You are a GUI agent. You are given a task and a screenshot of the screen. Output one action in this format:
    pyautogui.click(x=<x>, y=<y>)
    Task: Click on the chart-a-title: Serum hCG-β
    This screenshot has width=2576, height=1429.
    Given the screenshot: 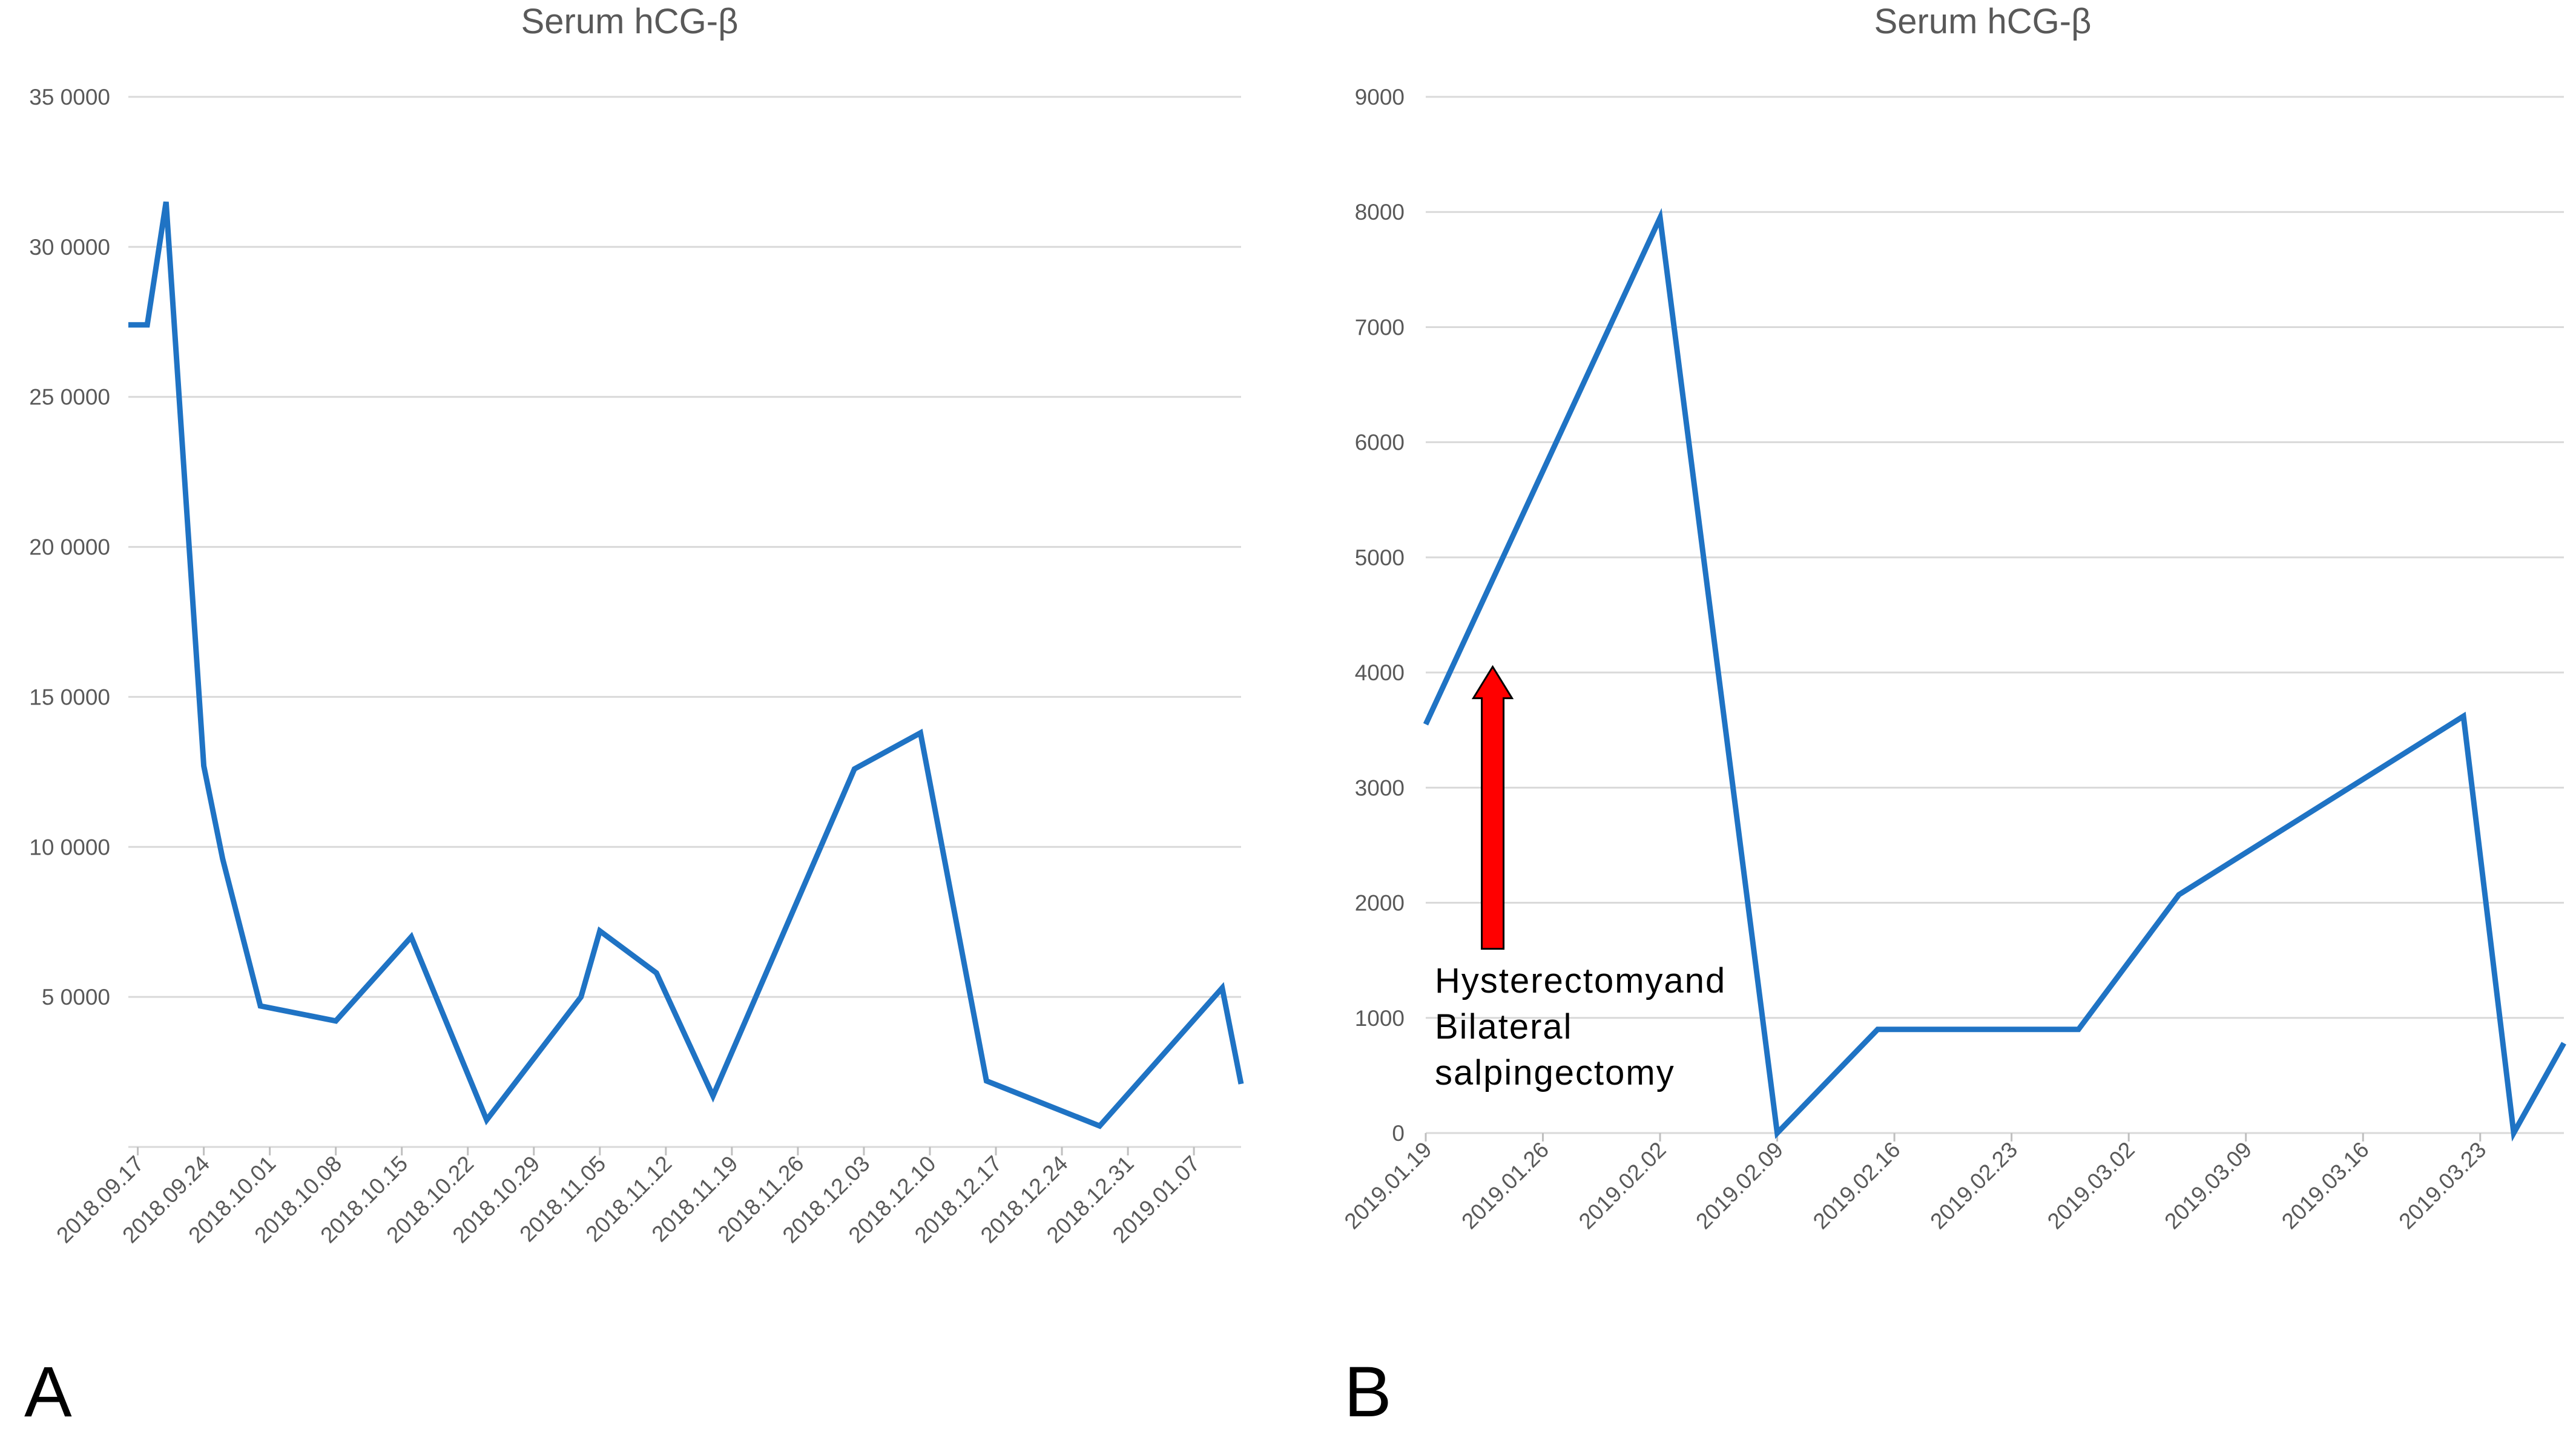 What is the action you would take?
    pyautogui.click(x=630, y=21)
    